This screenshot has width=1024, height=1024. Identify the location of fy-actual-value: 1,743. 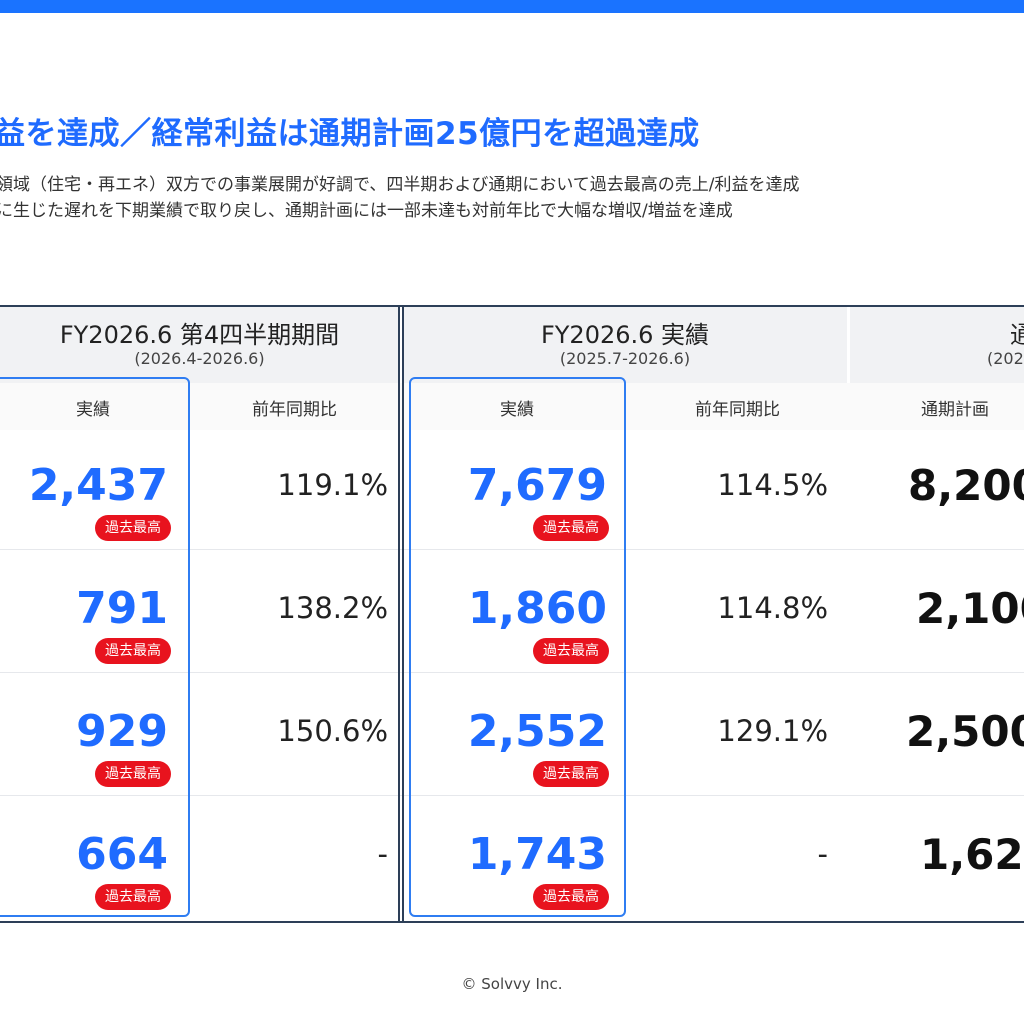
(537, 854).